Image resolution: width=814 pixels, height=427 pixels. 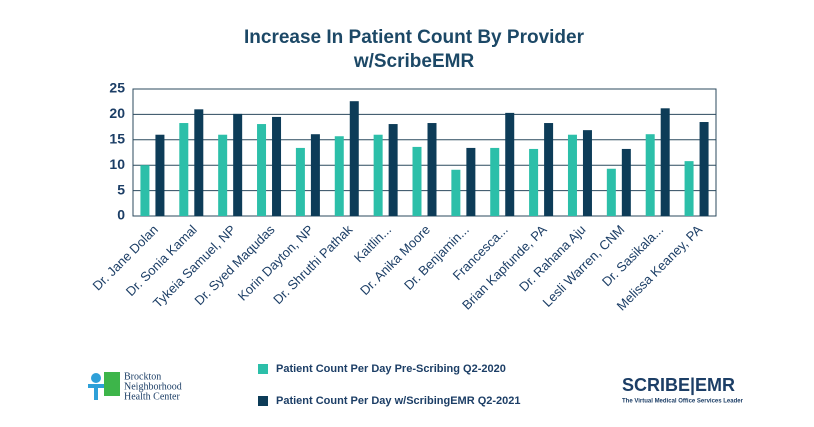 I want to click on x-tick-label: Lesli Warren, CNM, so click(x=583, y=266).